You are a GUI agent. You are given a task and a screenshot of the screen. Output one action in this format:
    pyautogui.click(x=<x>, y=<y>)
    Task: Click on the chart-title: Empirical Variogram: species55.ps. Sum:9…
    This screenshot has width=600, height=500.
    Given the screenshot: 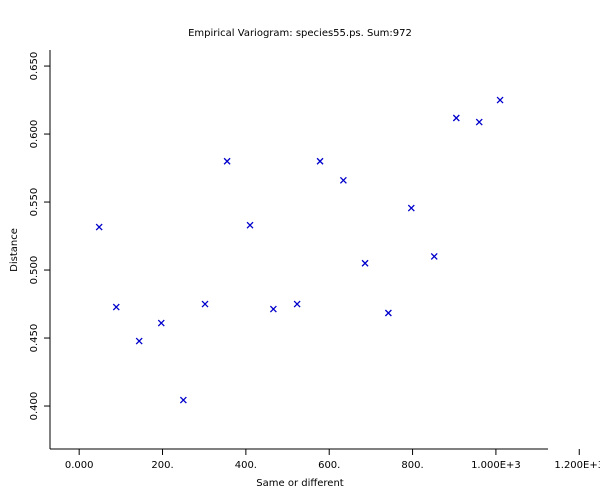 What is the action you would take?
    pyautogui.click(x=300, y=33)
    